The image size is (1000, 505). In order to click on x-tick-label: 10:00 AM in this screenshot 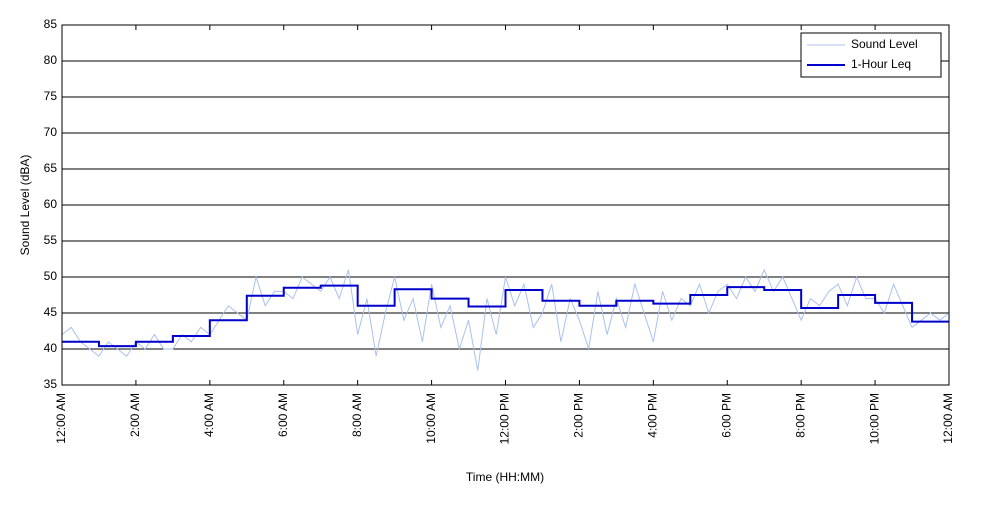, I will do `click(431, 418)`.